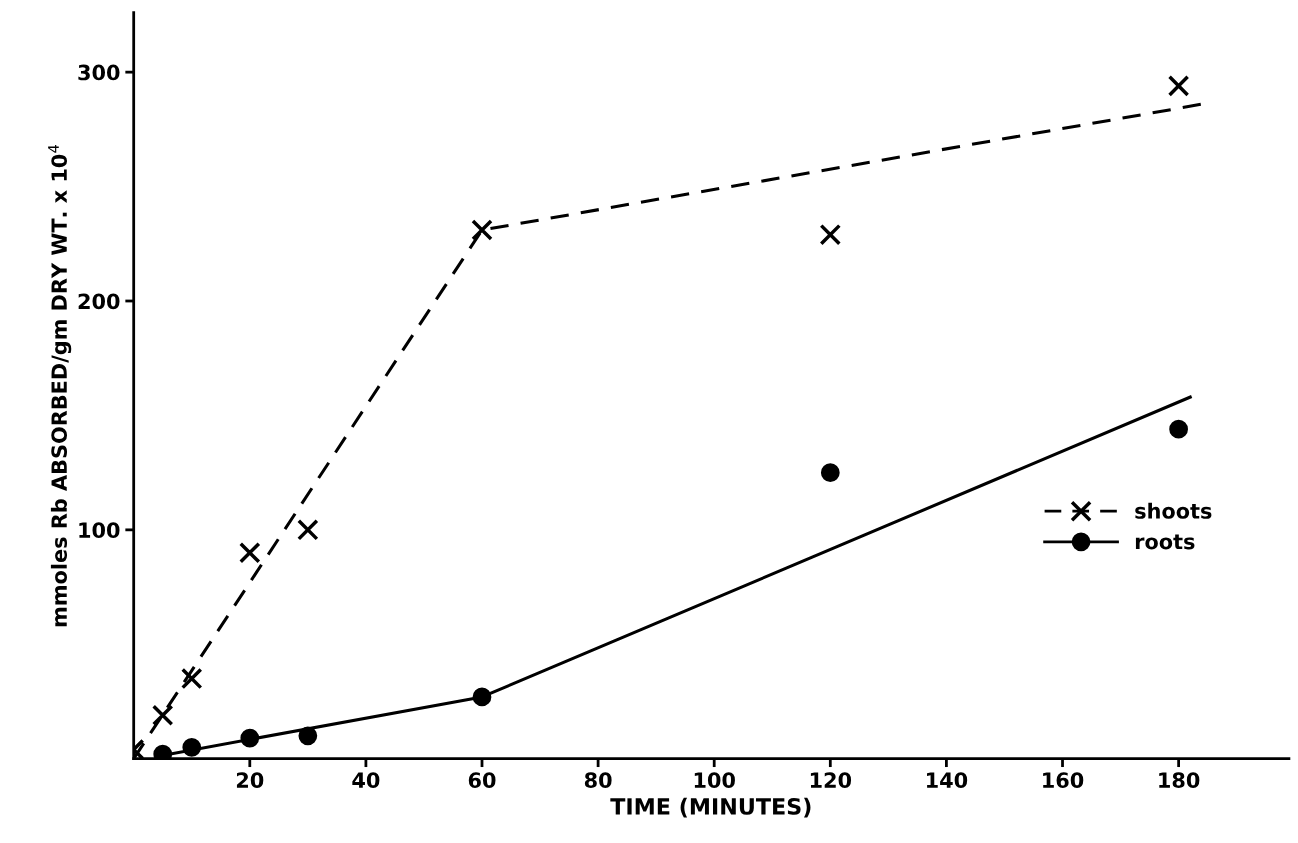  I want to click on x-tick-label: 80, so click(598, 780).